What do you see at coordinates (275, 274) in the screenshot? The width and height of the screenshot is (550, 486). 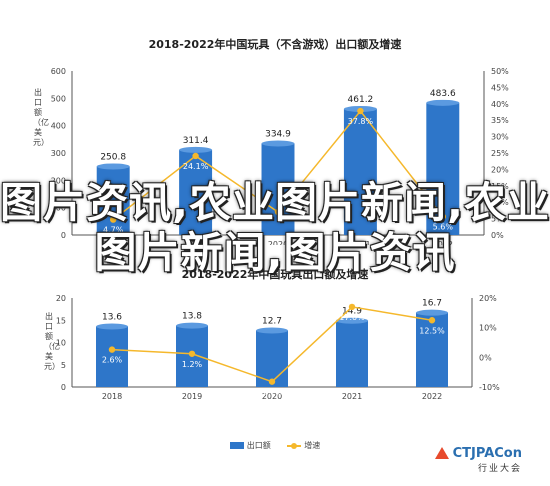 I see `chart-title-bottom: 2018-2022年中国玩具出口额及增速` at bounding box center [275, 274].